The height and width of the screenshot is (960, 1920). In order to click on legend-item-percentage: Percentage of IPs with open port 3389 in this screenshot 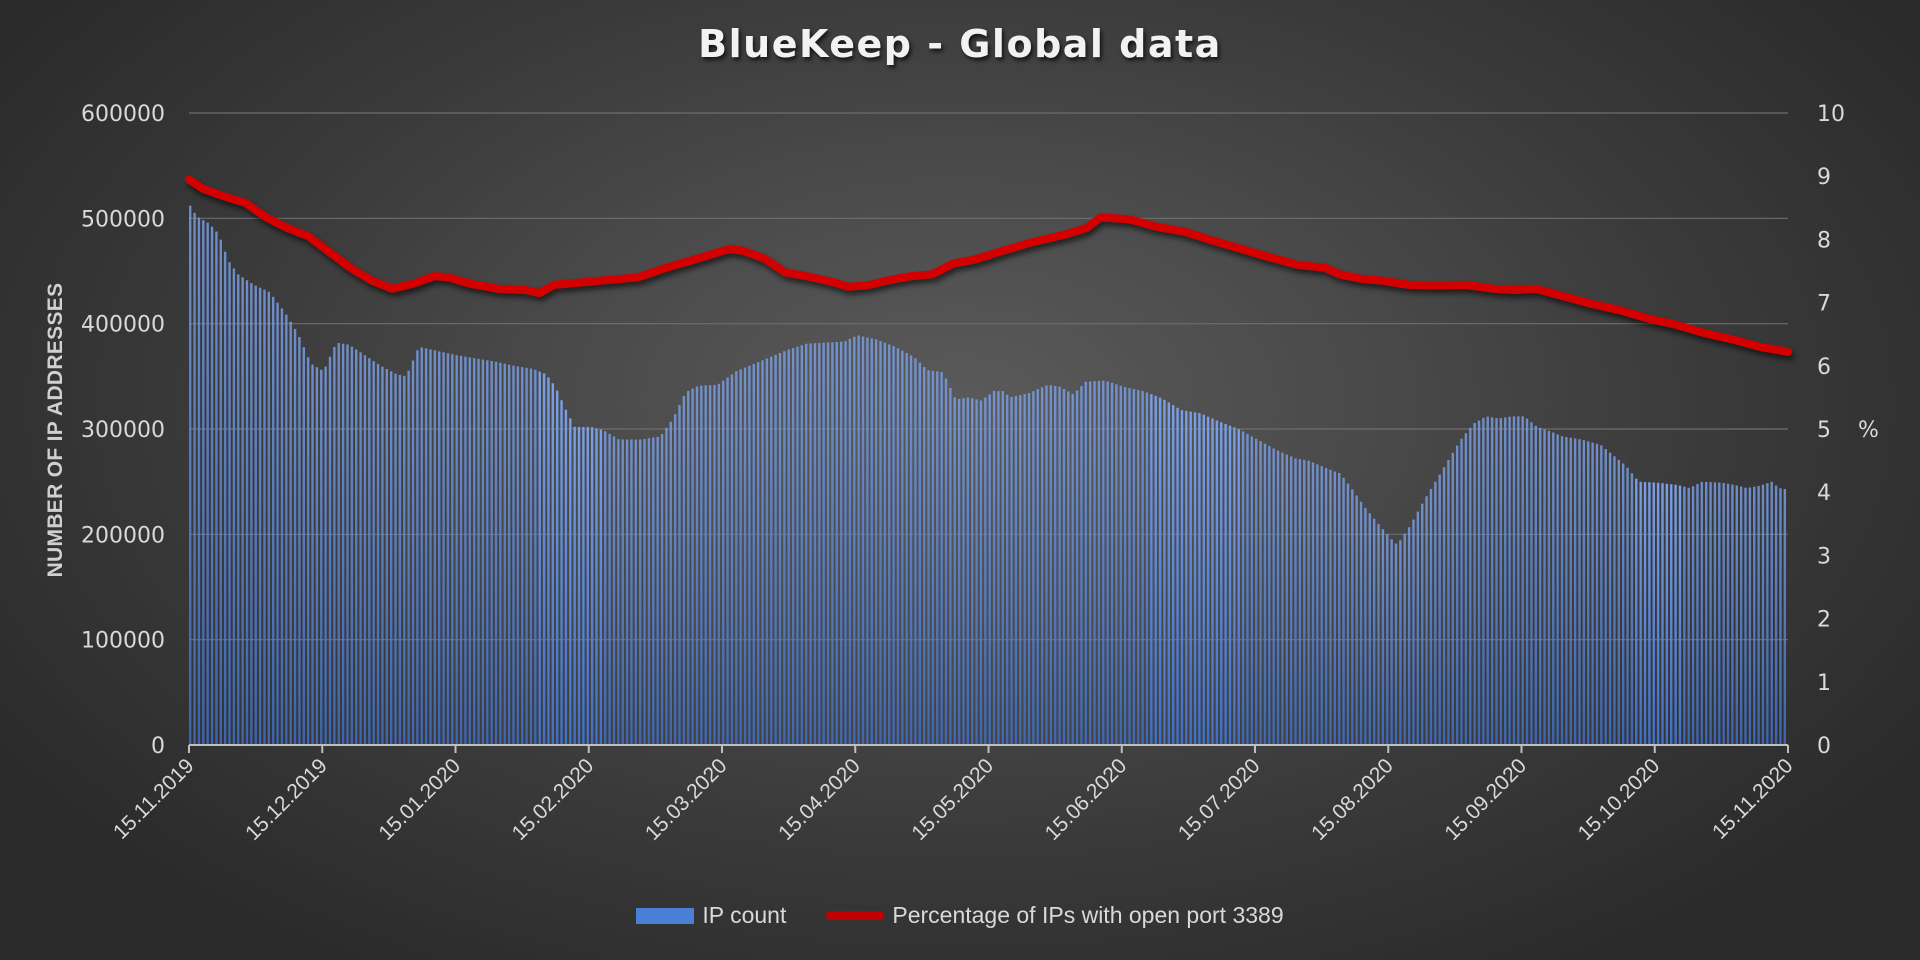, I will do `click(1055, 915)`.